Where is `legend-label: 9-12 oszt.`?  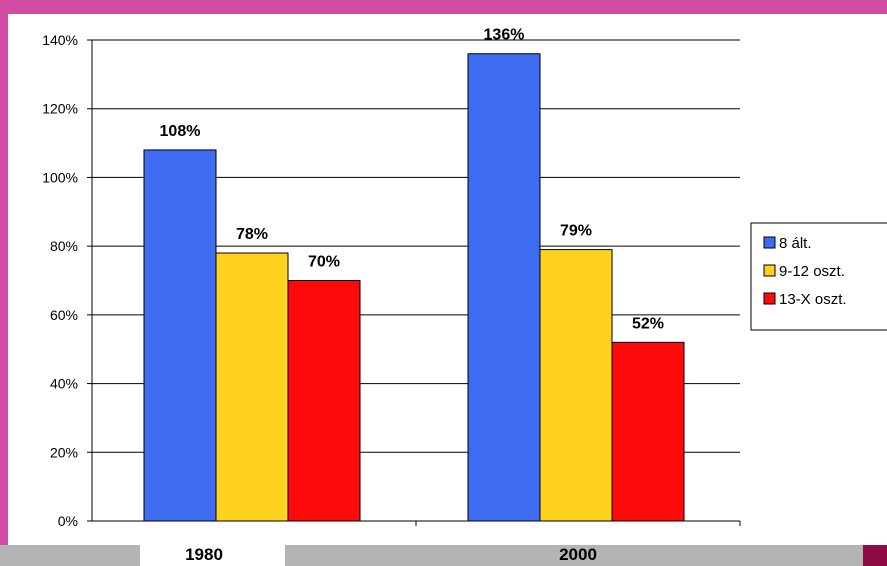
legend-label: 9-12 oszt. is located at coordinates (812, 271).